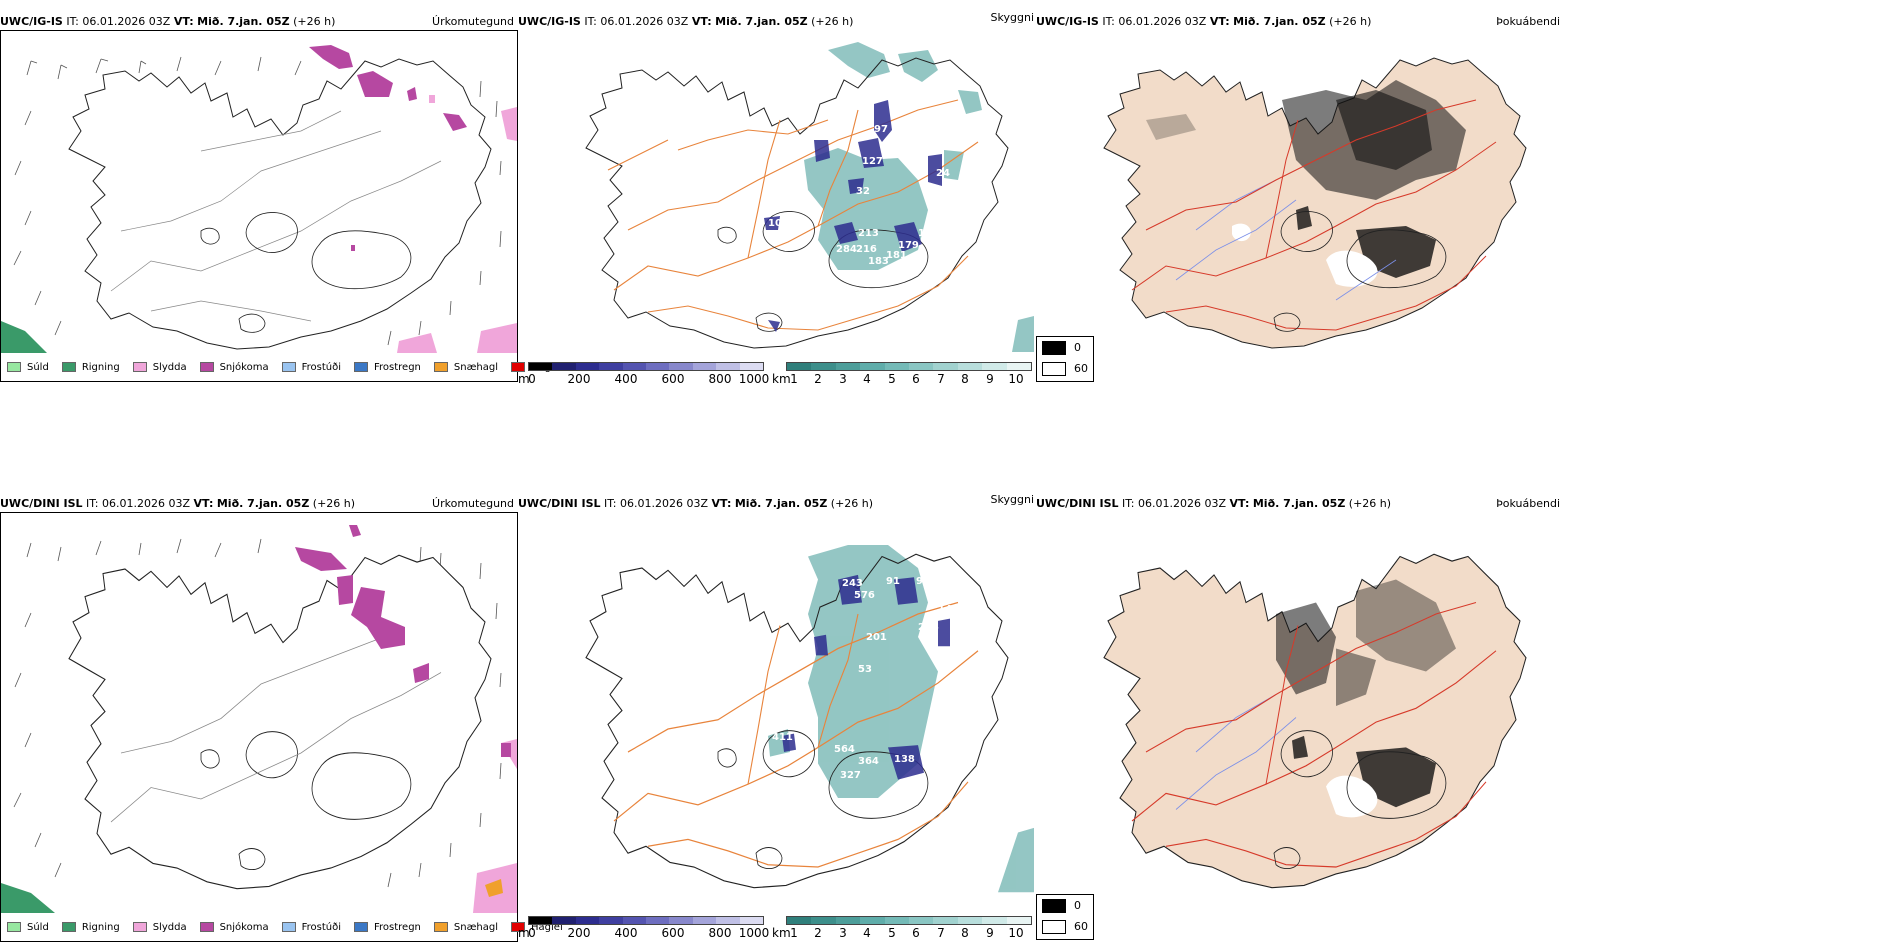  Describe the element at coordinates (532, 933) in the screenshot. I see `colorbar-tick: 0` at that location.